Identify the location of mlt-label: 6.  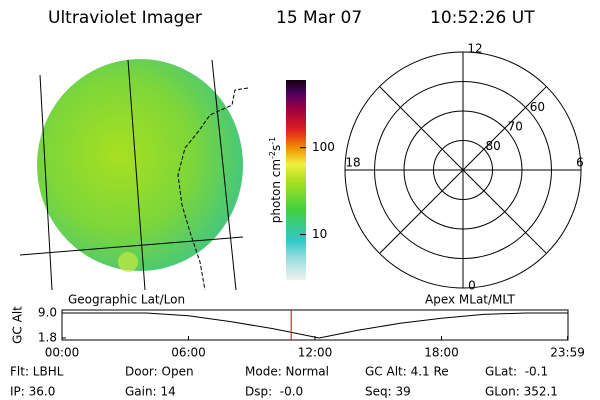
(580, 163).